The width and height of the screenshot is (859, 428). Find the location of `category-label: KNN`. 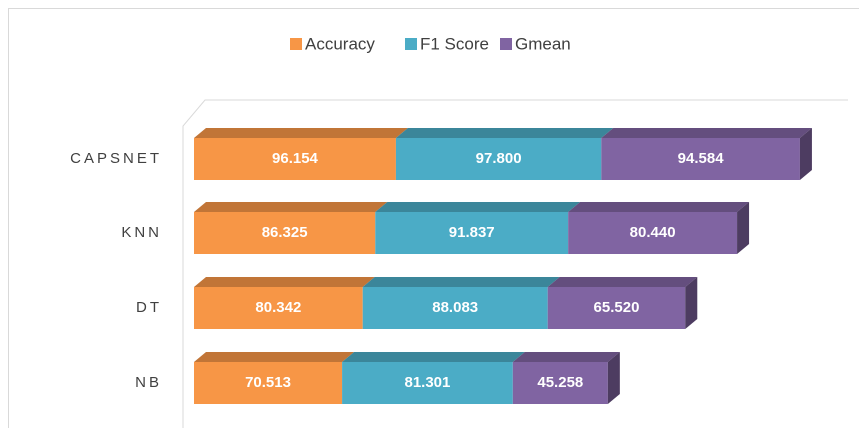

category-label: KNN is located at coordinates (141, 232).